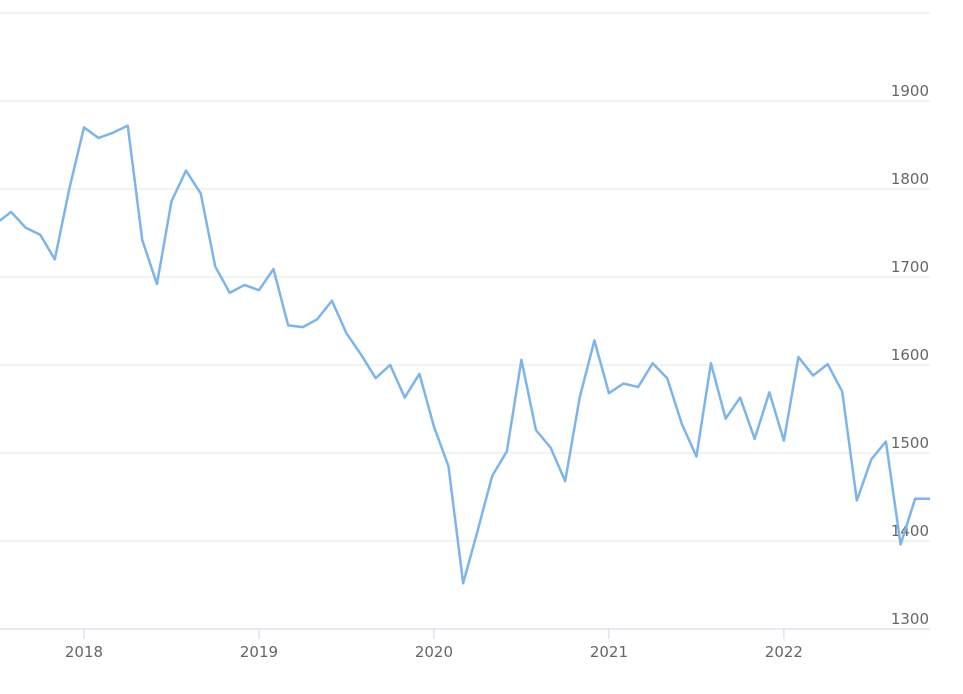 The height and width of the screenshot is (694, 963). Describe the element at coordinates (784, 652) in the screenshot. I see `x-tick-label: 2022` at that location.